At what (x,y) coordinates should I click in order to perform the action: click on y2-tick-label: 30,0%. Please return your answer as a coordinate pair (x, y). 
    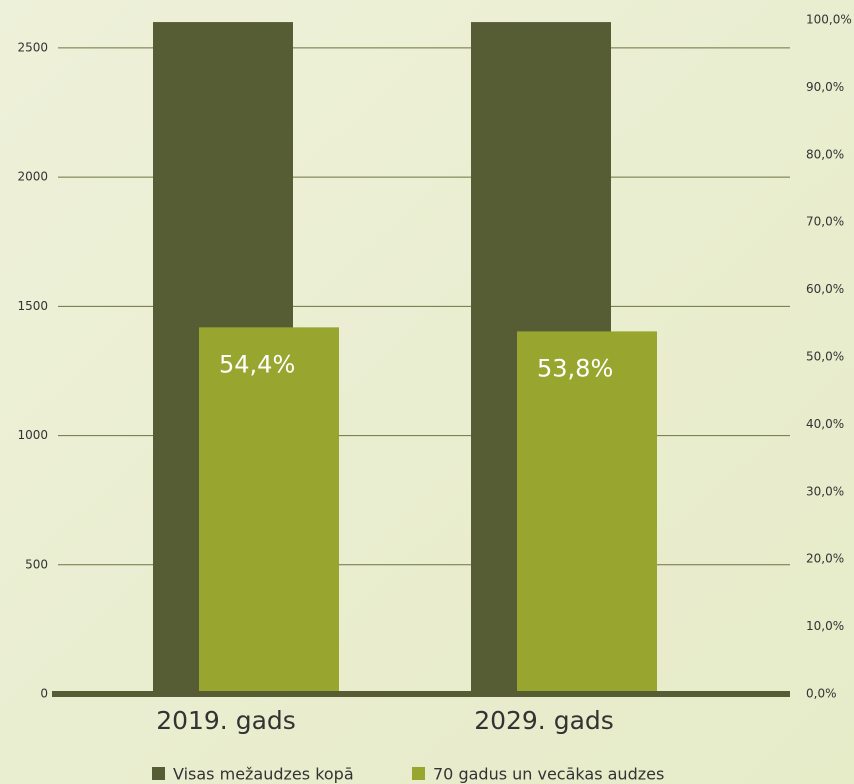
    Looking at the image, I should click on (825, 491).